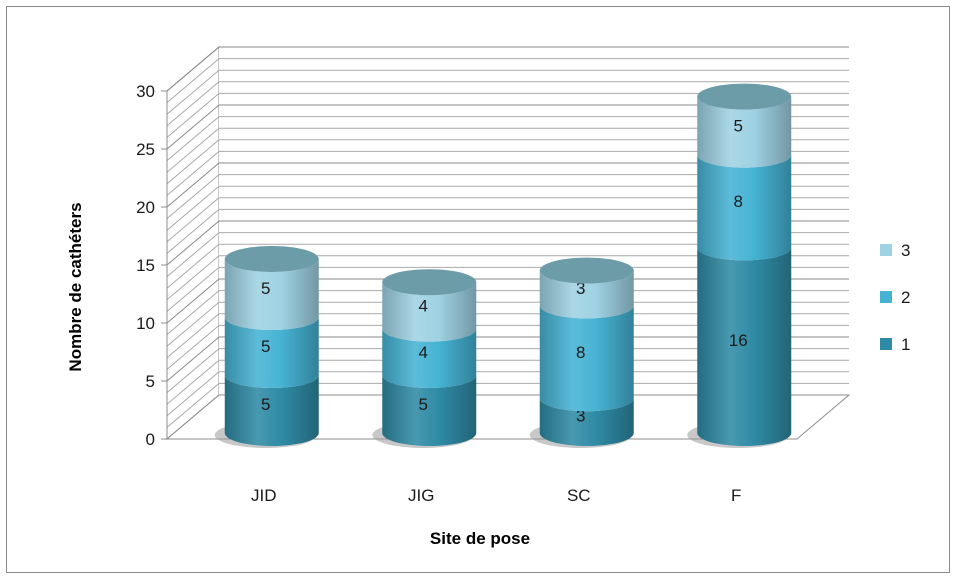 This screenshot has width=958, height=581. What do you see at coordinates (496, 495) in the screenshot?
I see `x-axis-ticks: JID JIG SC F` at bounding box center [496, 495].